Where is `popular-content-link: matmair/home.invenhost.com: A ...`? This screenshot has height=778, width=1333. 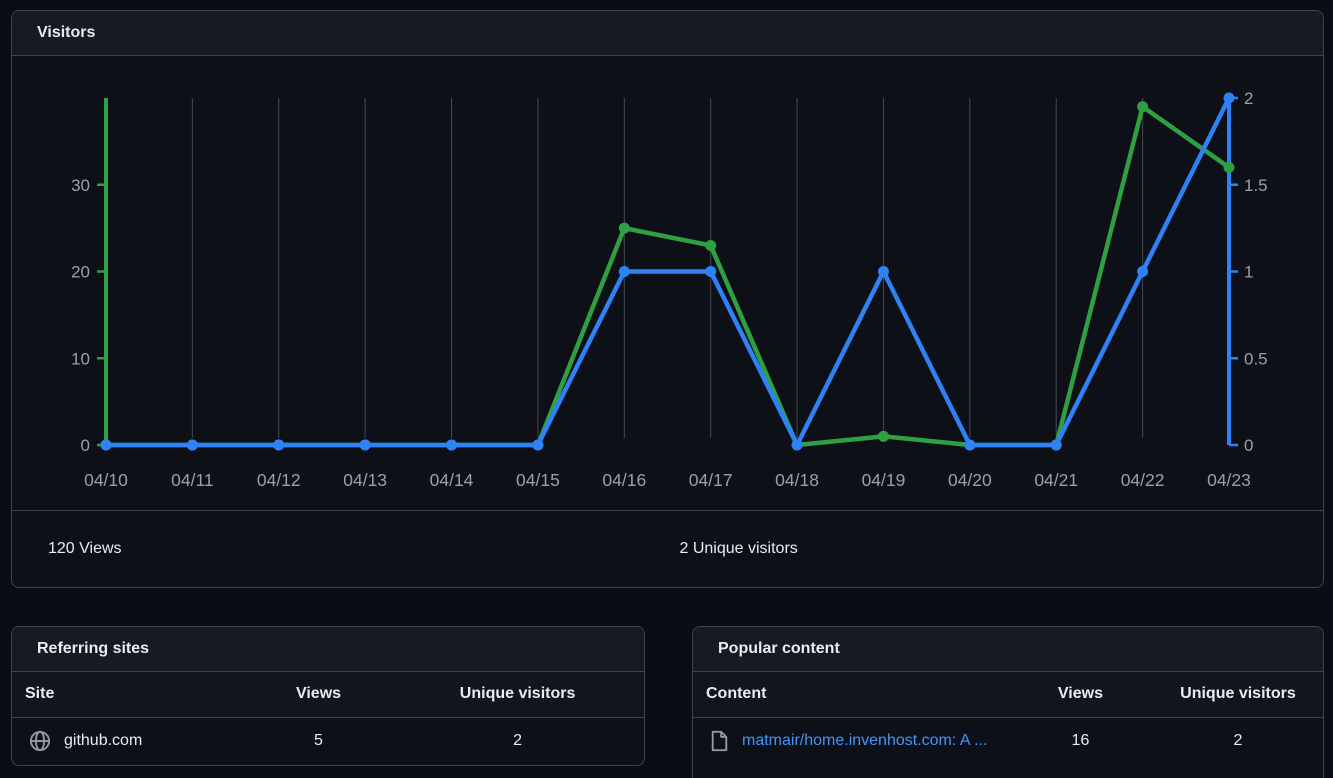
popular-content-link: matmair/home.invenhost.com: A ... is located at coordinates (865, 741).